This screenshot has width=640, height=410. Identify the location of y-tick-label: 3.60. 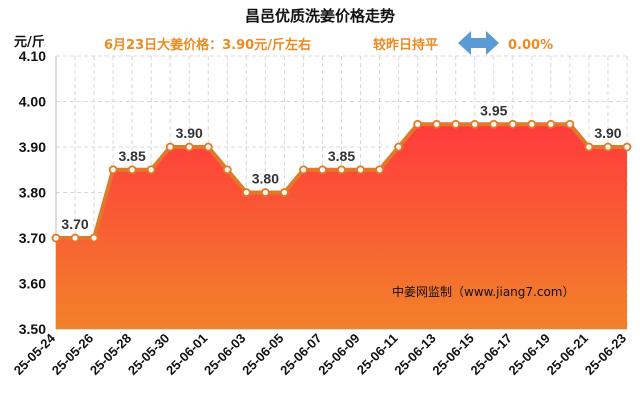
(32, 284).